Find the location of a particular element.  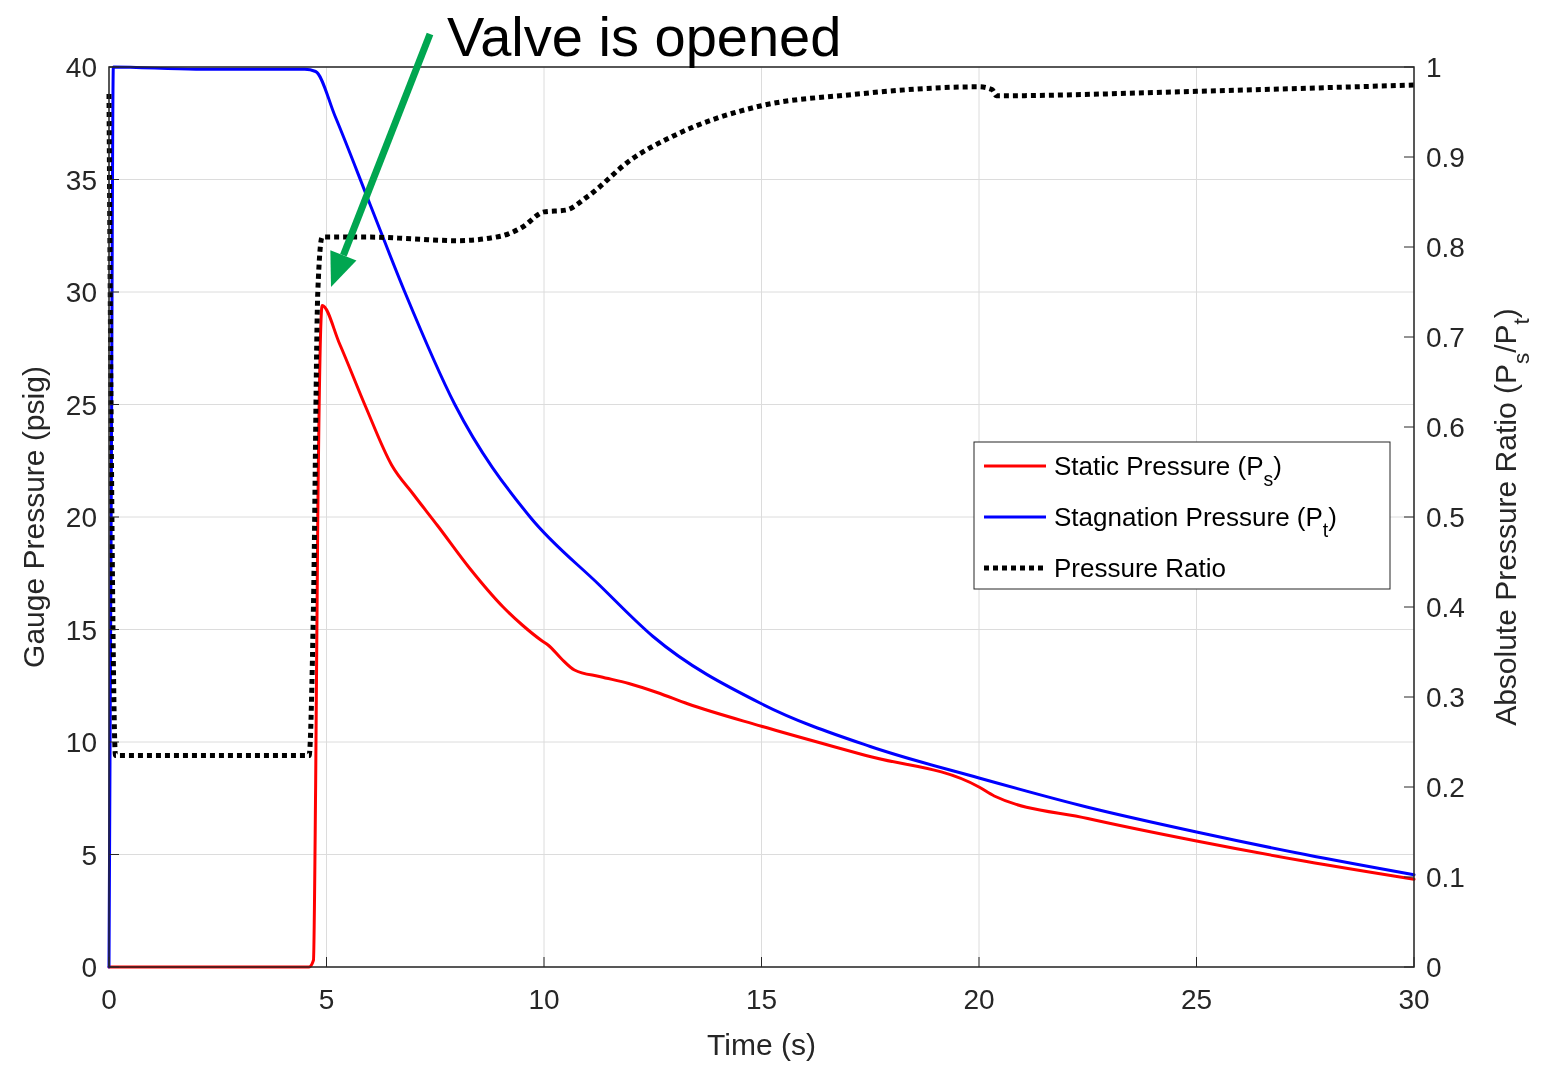

y2-tick-label: 0.5 is located at coordinates (1445, 517).